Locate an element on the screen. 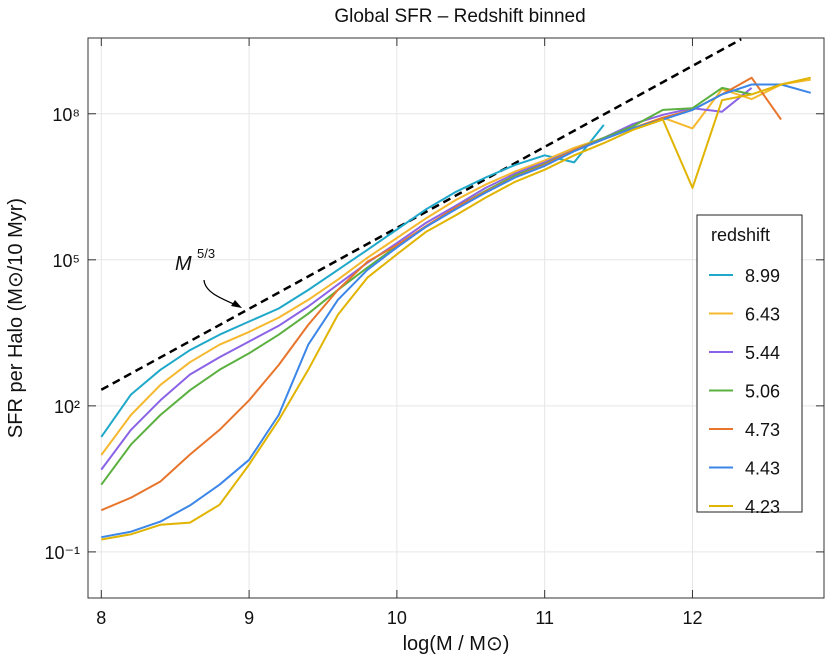 The width and height of the screenshot is (830, 667). annotation-label: M is located at coordinates (183, 264).